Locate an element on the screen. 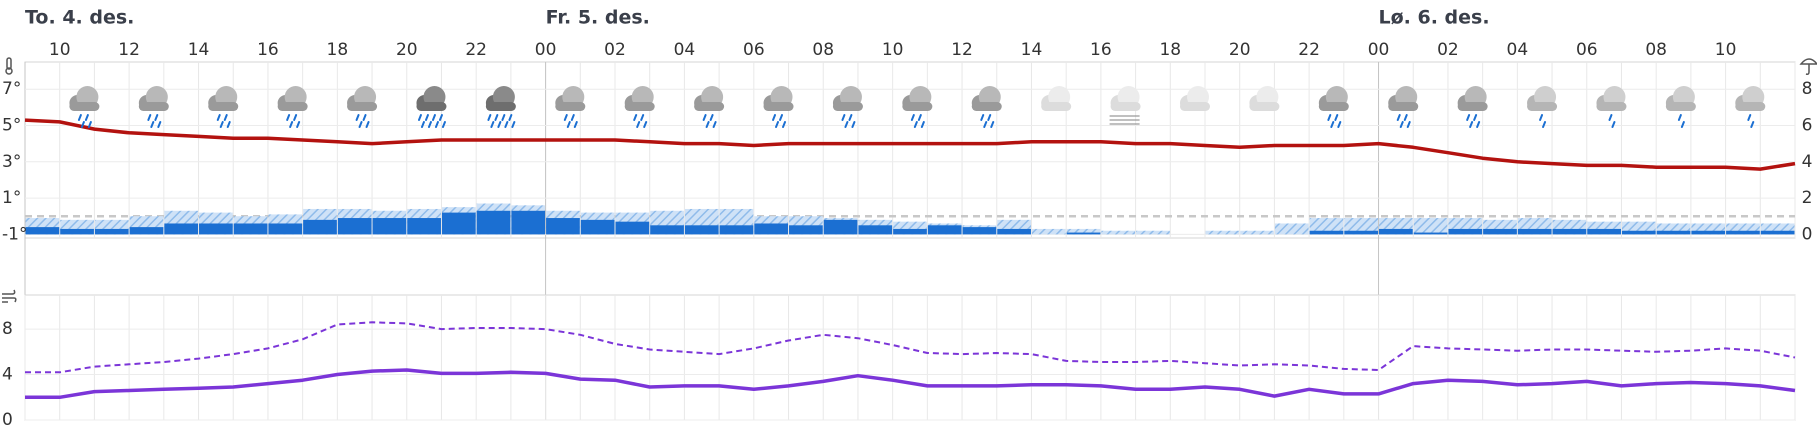  y-tick-label: 5° is located at coordinates (11, 126).